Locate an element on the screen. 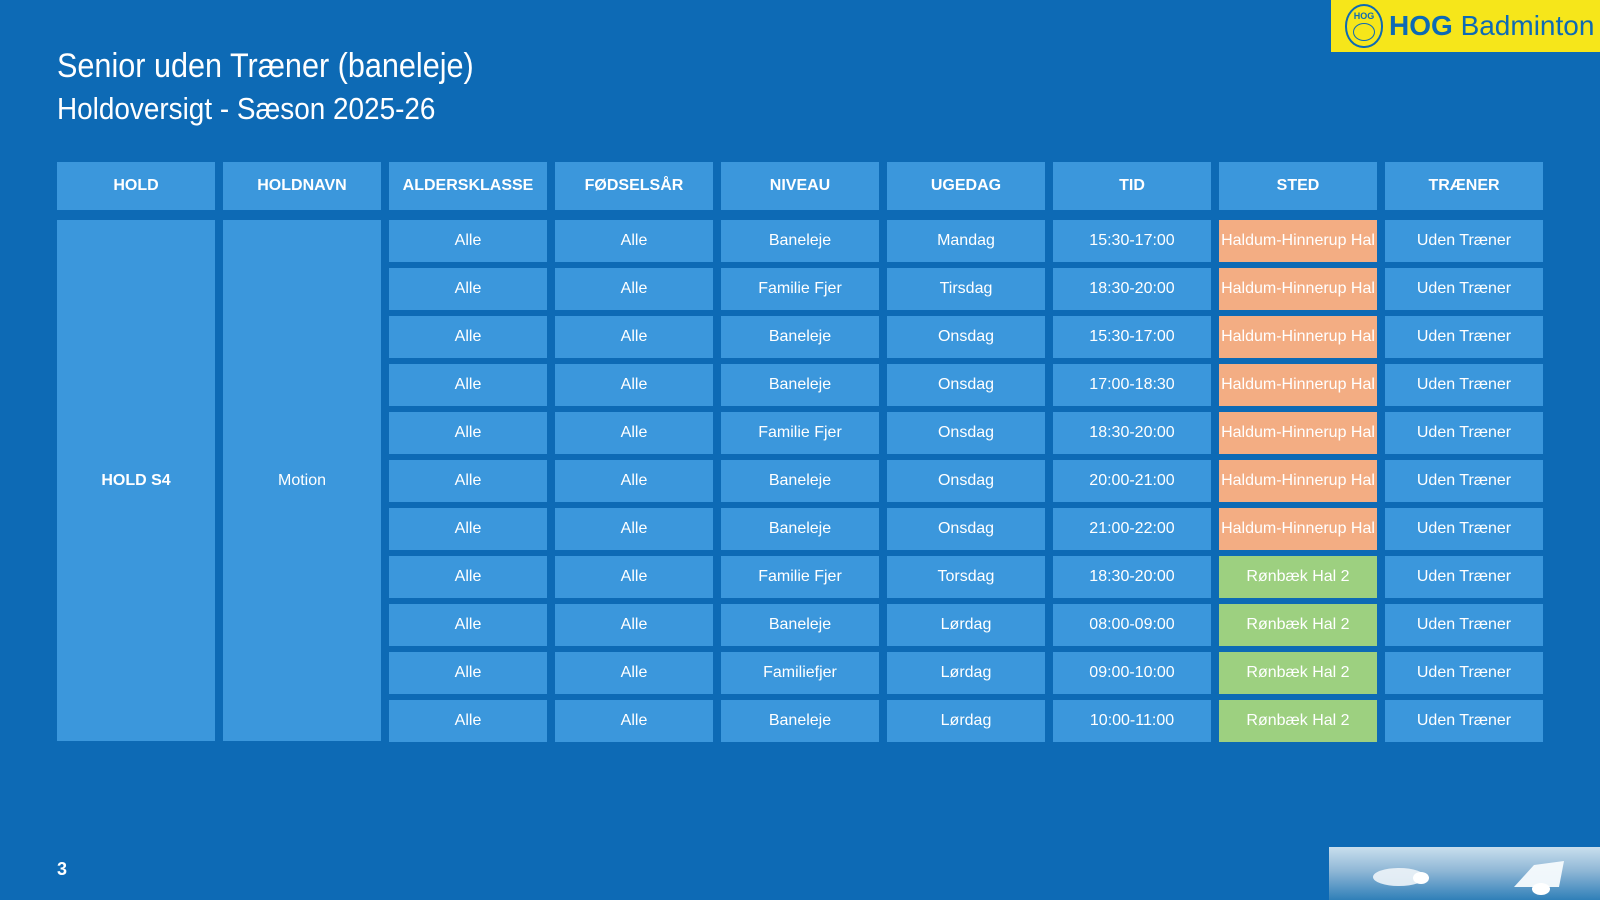  table-cell-tid: 10:00-11:00 is located at coordinates (1132, 721).